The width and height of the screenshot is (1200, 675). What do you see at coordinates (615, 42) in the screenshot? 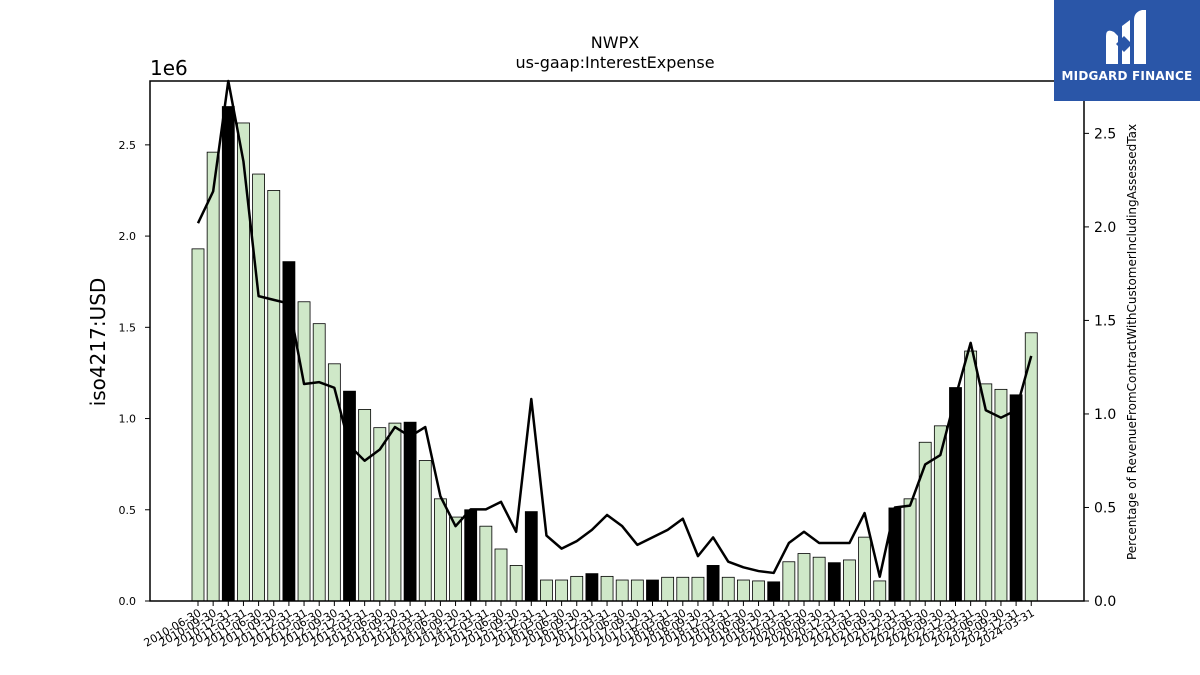
I see `chart-title: NWPX` at bounding box center [615, 42].